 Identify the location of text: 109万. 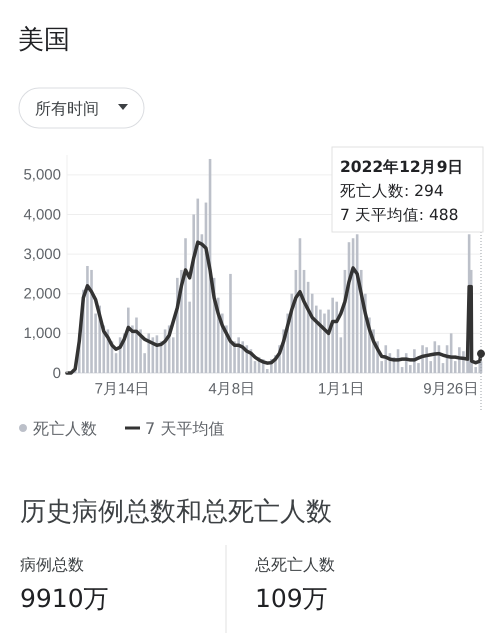
(291, 598).